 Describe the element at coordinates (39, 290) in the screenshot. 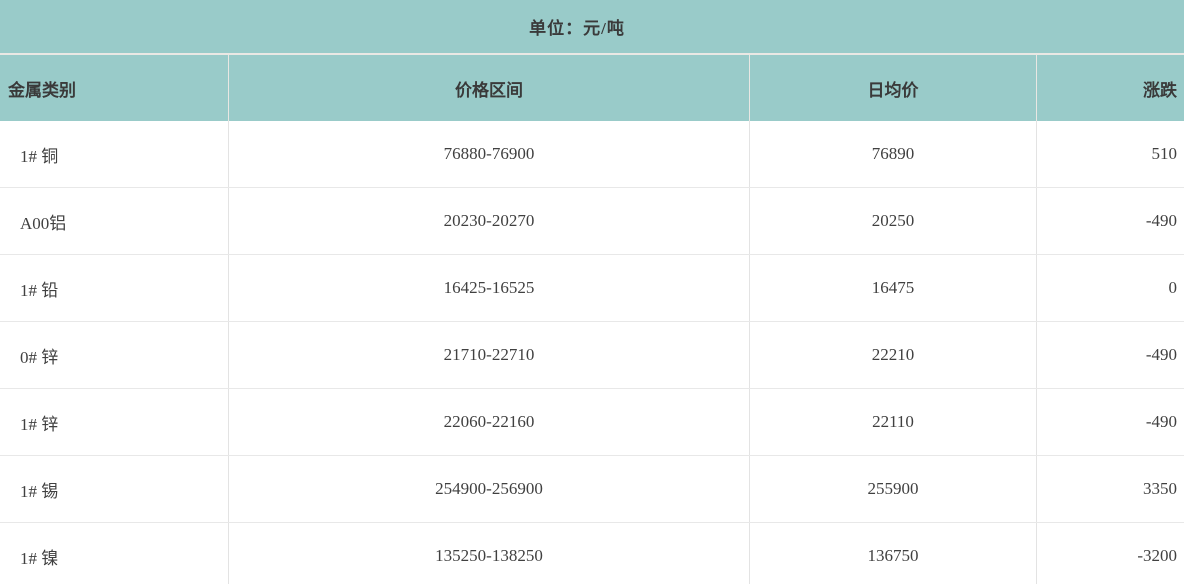

I see `cell-metal-category: 1# 铅` at that location.